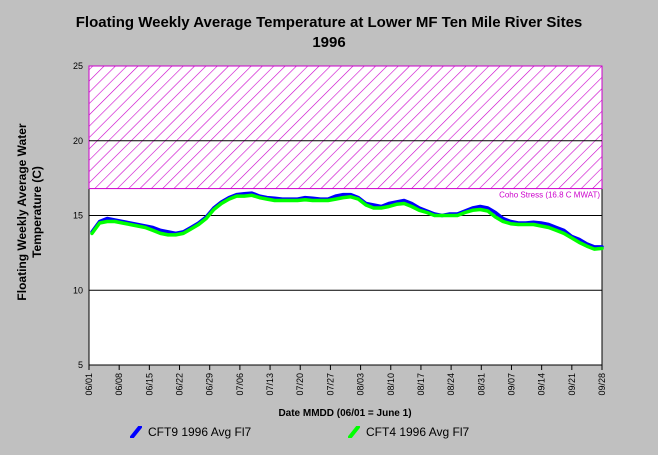 This screenshot has width=658, height=455. Describe the element at coordinates (451, 384) in the screenshot. I see `x-tick-label: 08/24` at that location.